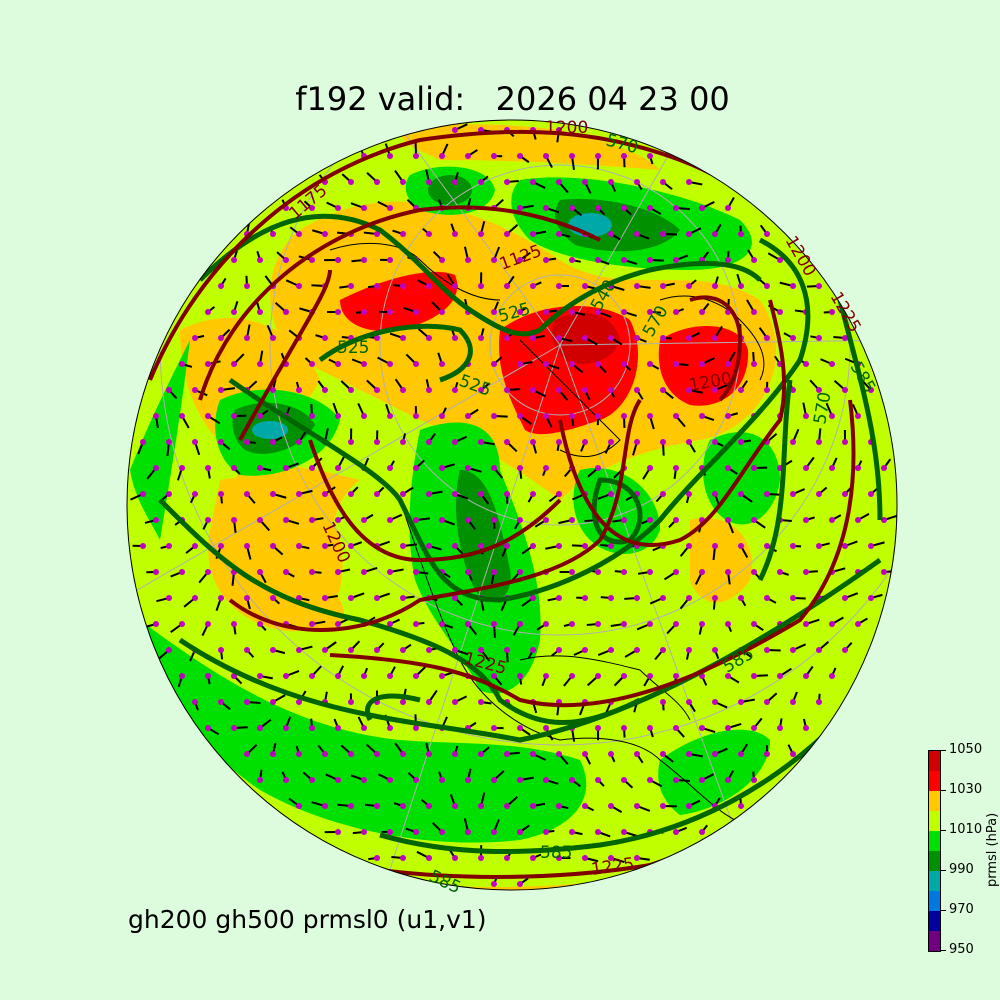 The height and width of the screenshot is (1000, 1000). What do you see at coordinates (992, 850) in the screenshot?
I see `colorbar-label: prmsl (hPa)` at bounding box center [992, 850].